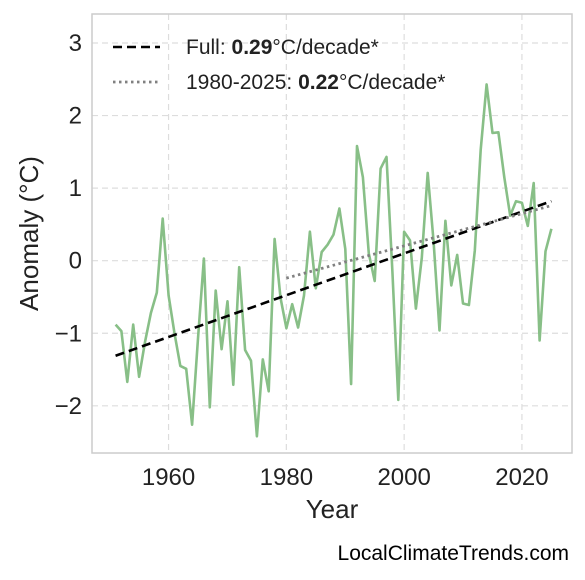 Image resolution: width=585 pixels, height=580 pixels. I want to click on y-tick-label: 3, so click(75, 43).